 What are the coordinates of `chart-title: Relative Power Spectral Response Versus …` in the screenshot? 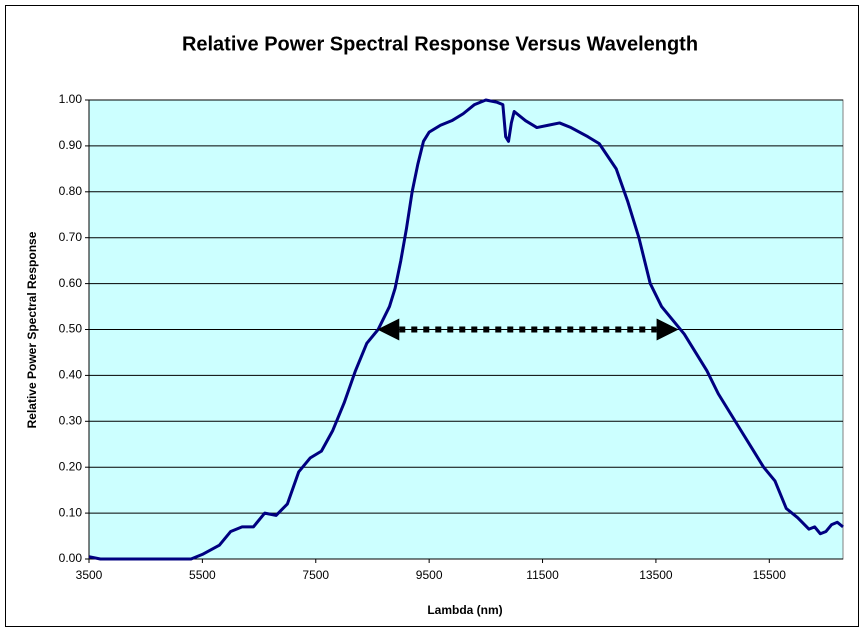 It's located at (440, 44).